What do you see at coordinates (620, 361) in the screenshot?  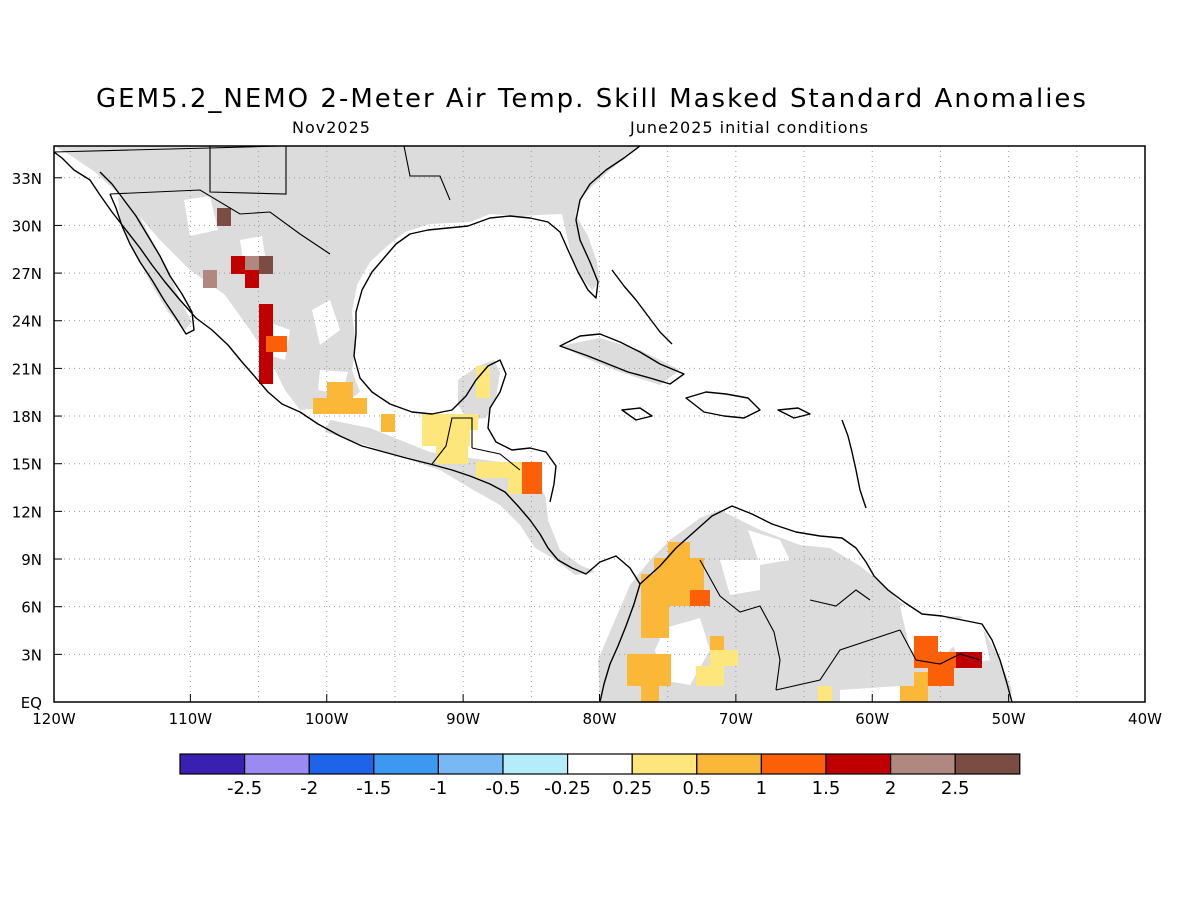 I see `cuba-region` at bounding box center [620, 361].